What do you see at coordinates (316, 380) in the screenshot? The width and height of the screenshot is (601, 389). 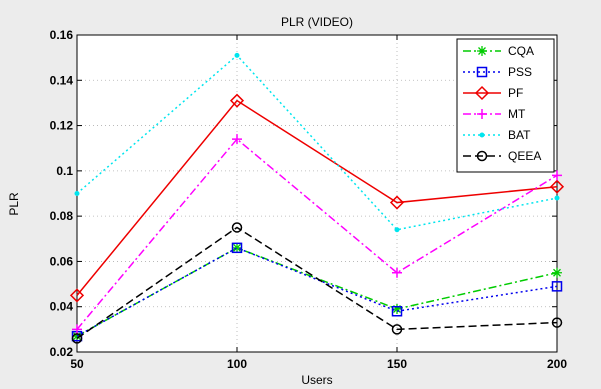 I see `x-axis-label: Users` at bounding box center [316, 380].